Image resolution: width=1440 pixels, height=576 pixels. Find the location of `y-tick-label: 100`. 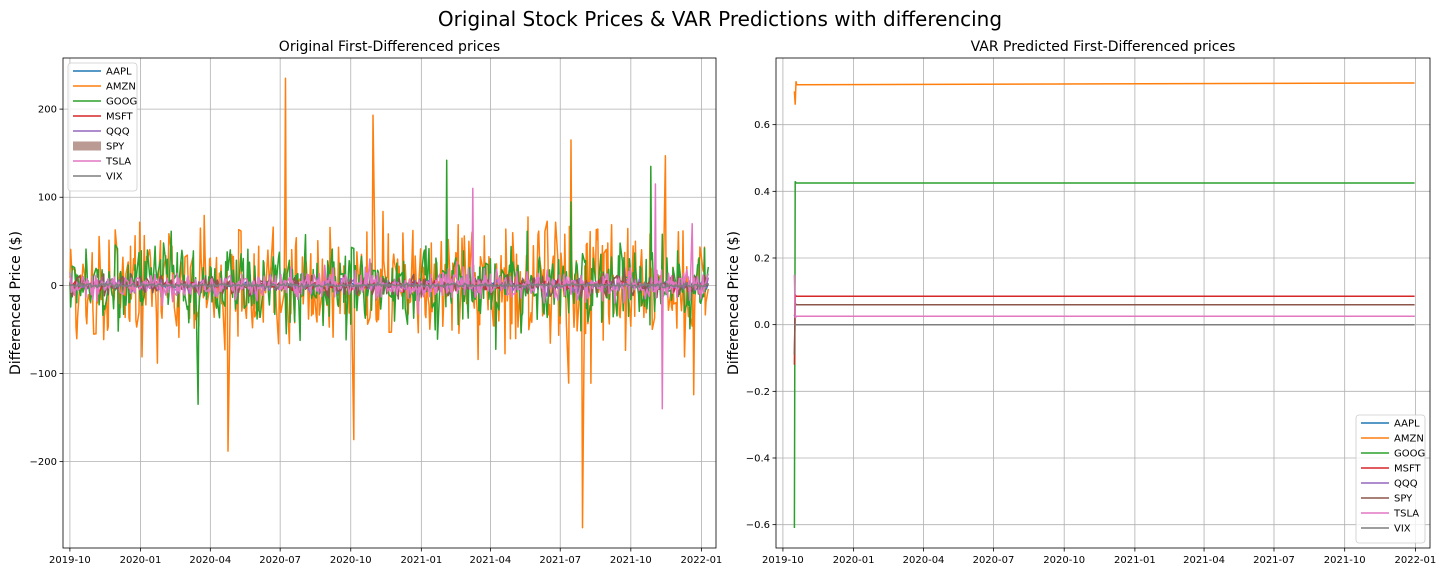

y-tick-label: 100 is located at coordinates (47, 198).